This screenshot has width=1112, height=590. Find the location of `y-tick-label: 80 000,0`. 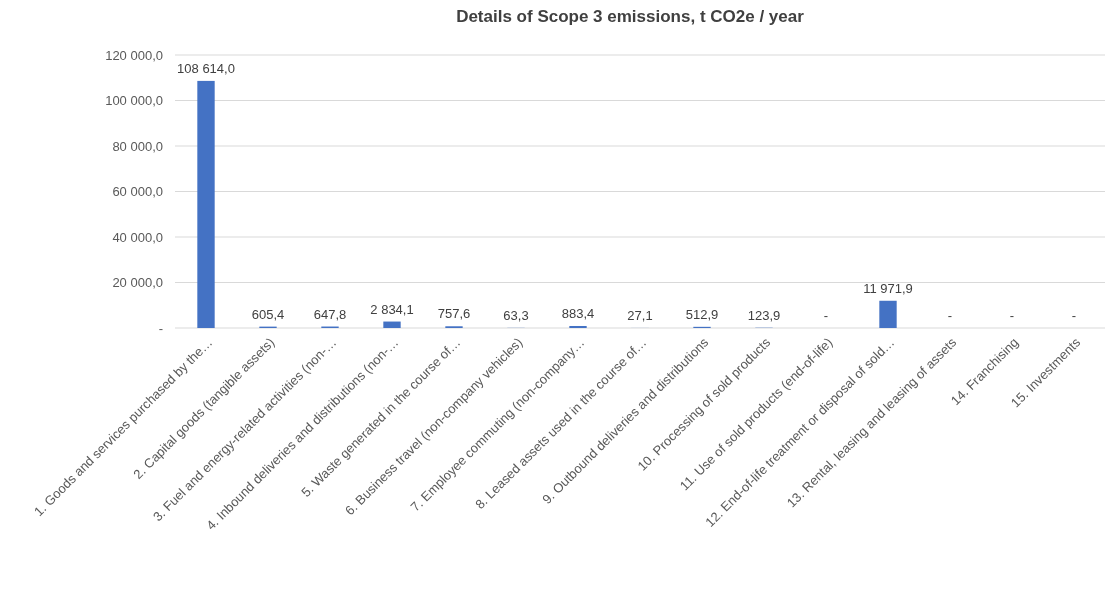

y-tick-label: 80 000,0 is located at coordinates (137, 146).